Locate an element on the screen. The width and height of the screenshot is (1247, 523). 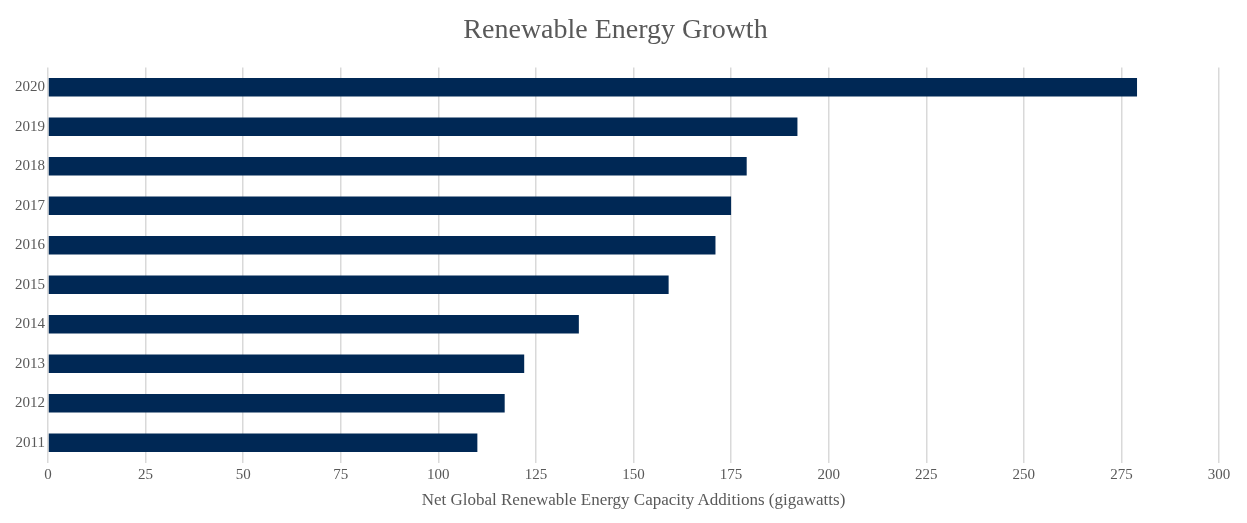
y-tick-label: 2018 is located at coordinates (30, 165).